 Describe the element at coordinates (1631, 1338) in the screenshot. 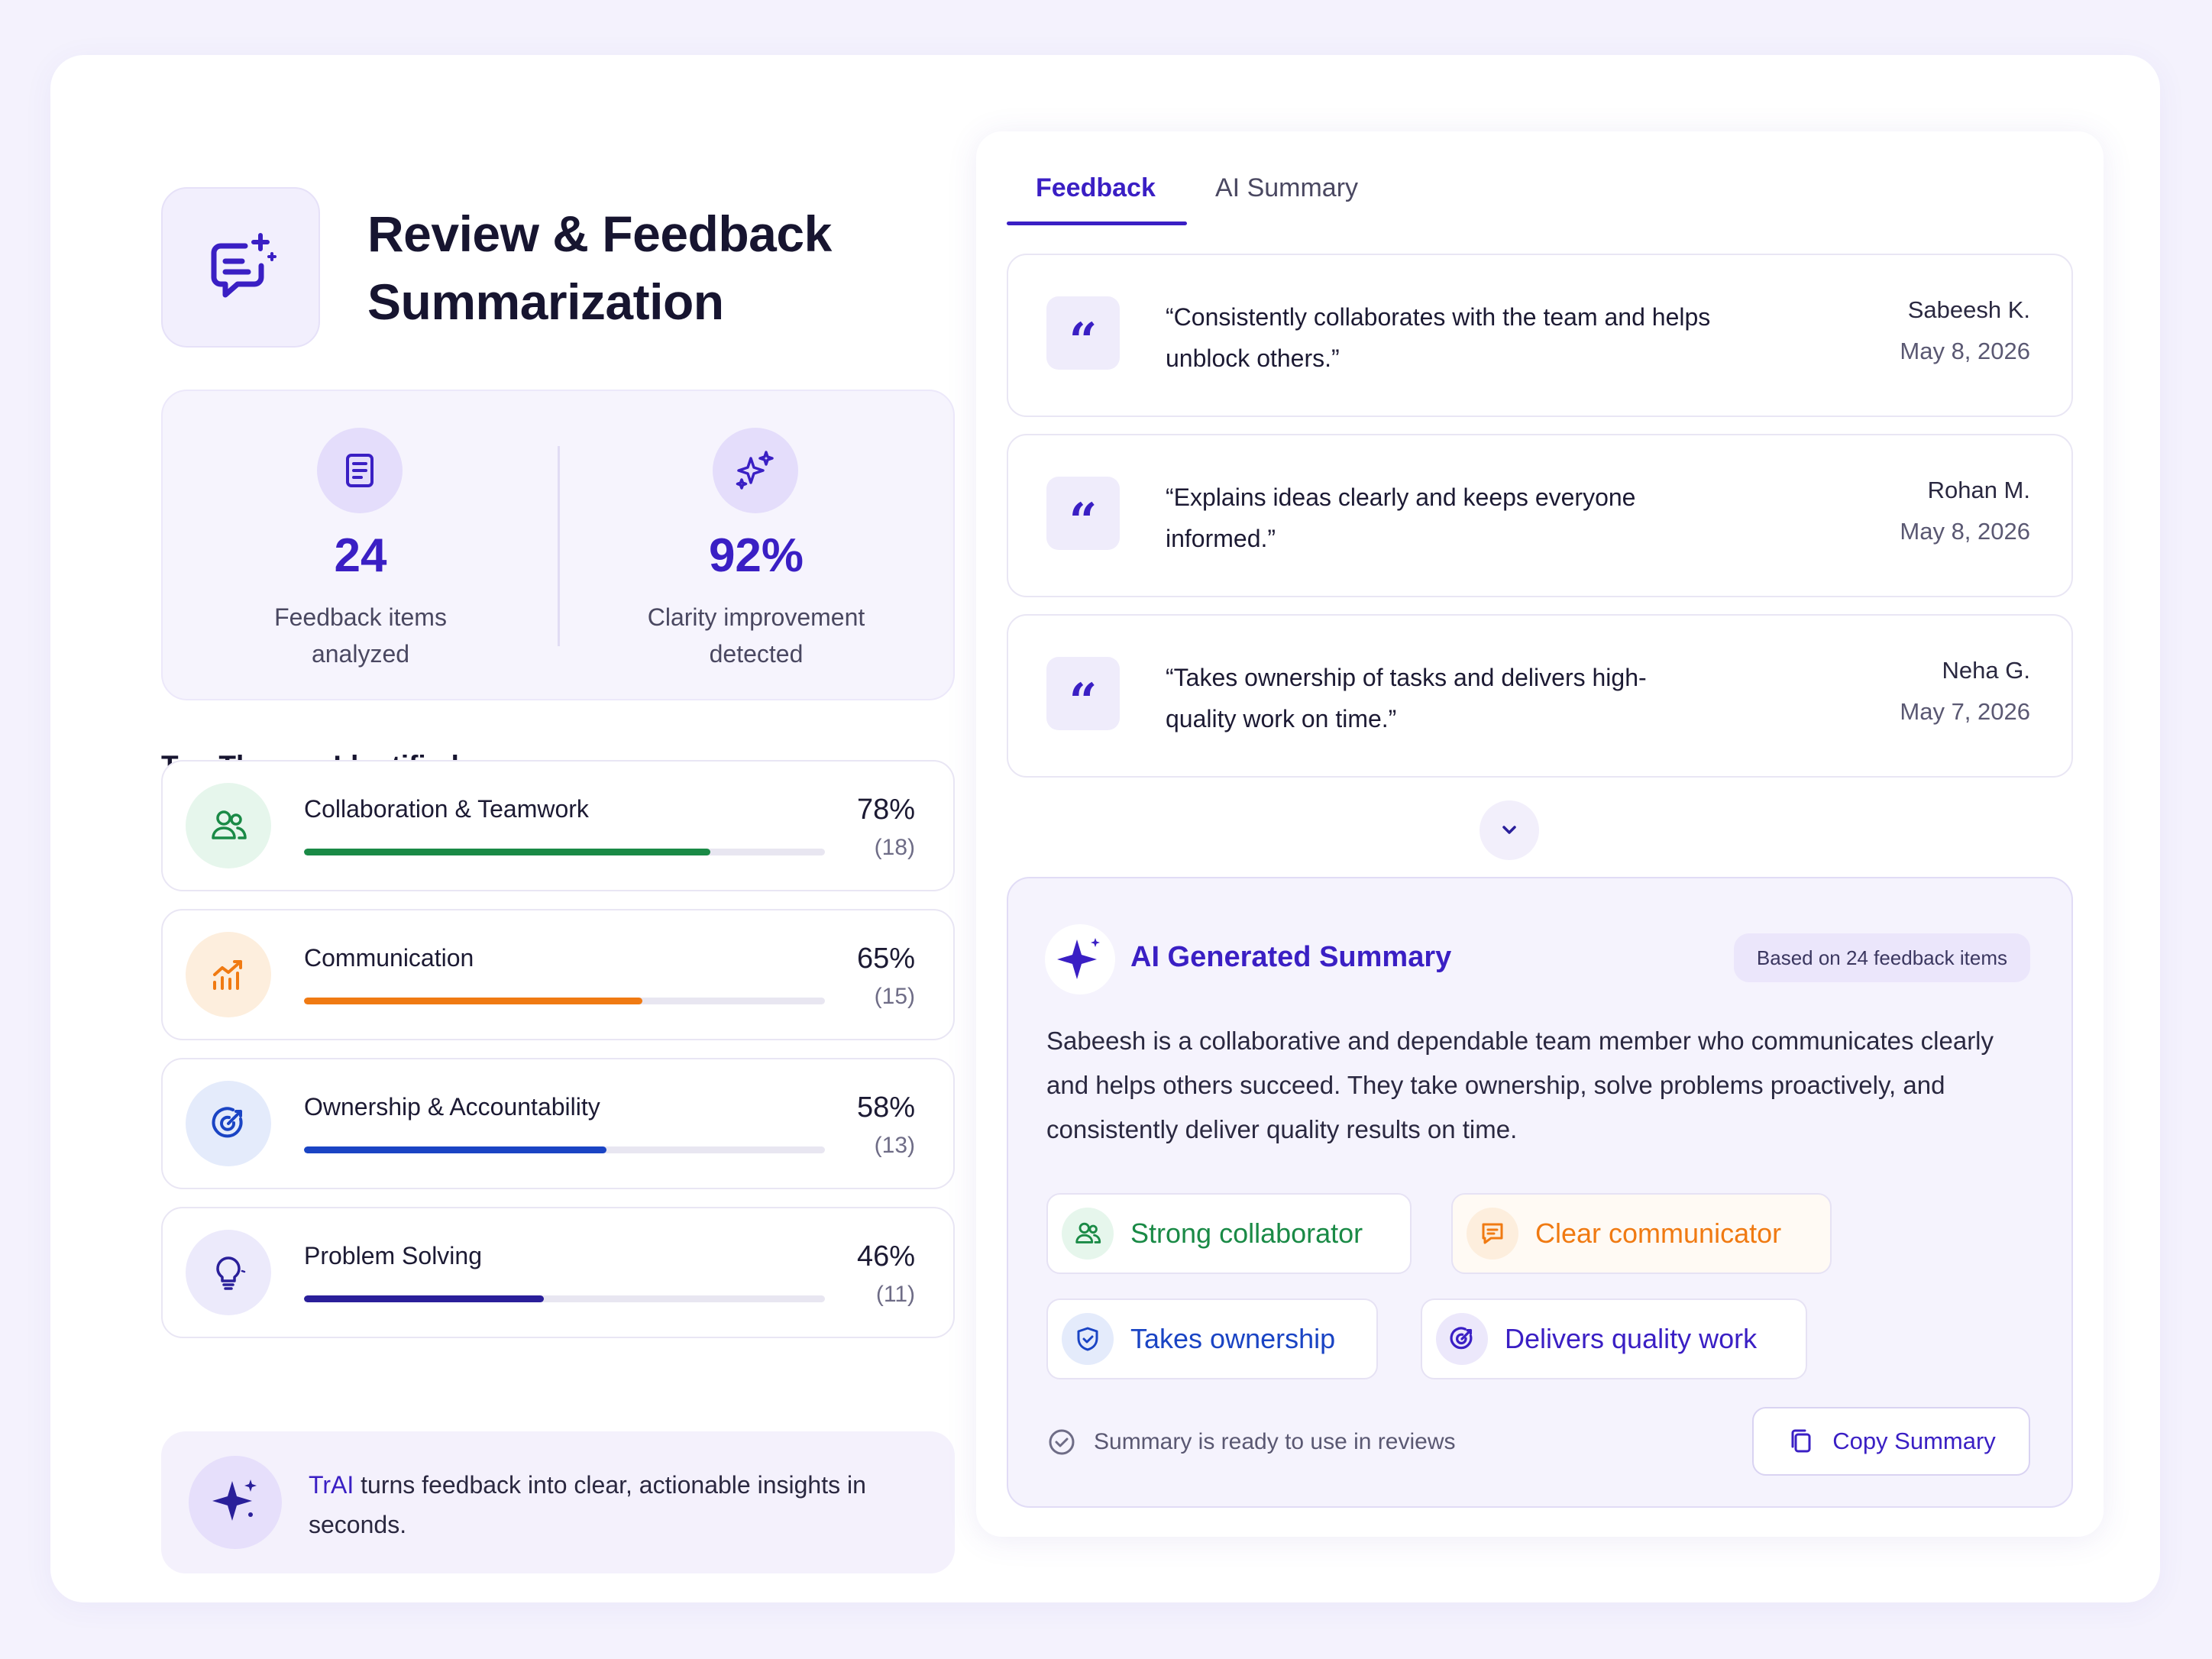

I see `tag-label: Delivers quality work` at that location.